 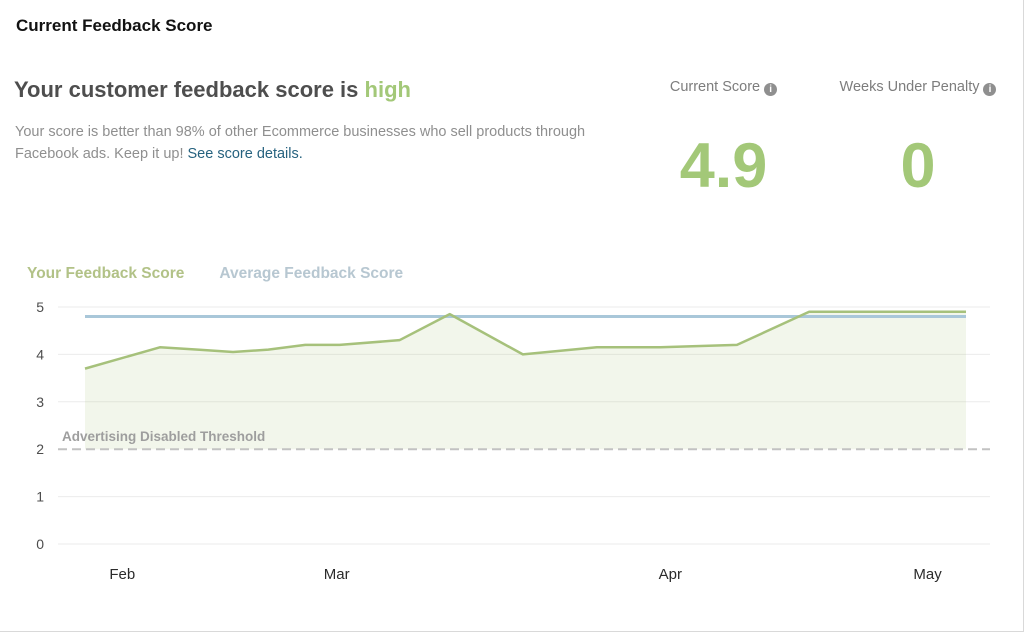 I want to click on current-score-label-row: Current Score i, so click(x=723, y=87).